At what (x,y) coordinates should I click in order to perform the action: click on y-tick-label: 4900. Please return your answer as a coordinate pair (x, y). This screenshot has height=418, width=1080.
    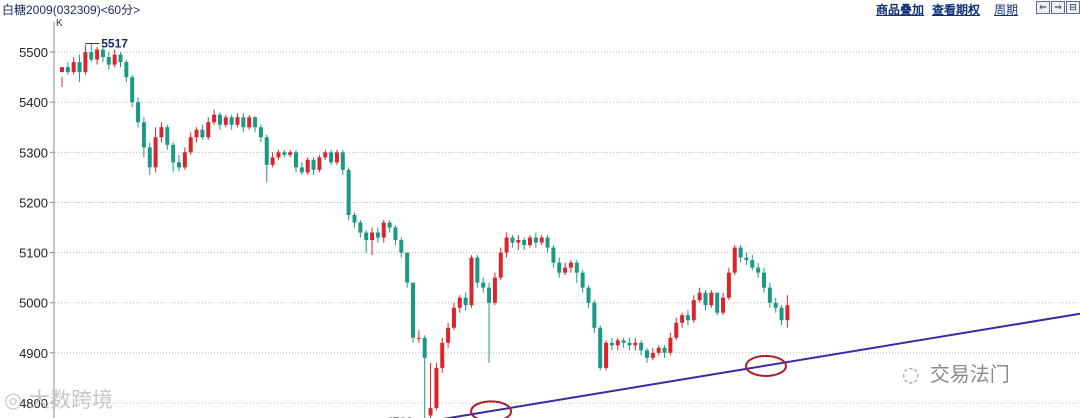
    Looking at the image, I should click on (33, 353).